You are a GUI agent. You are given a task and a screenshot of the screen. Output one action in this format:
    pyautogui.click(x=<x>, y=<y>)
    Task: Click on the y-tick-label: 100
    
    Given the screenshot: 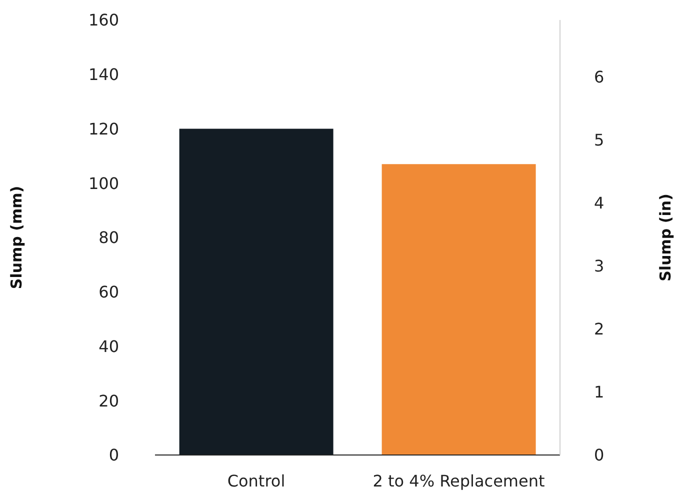 What is the action you would take?
    pyautogui.click(x=103, y=183)
    